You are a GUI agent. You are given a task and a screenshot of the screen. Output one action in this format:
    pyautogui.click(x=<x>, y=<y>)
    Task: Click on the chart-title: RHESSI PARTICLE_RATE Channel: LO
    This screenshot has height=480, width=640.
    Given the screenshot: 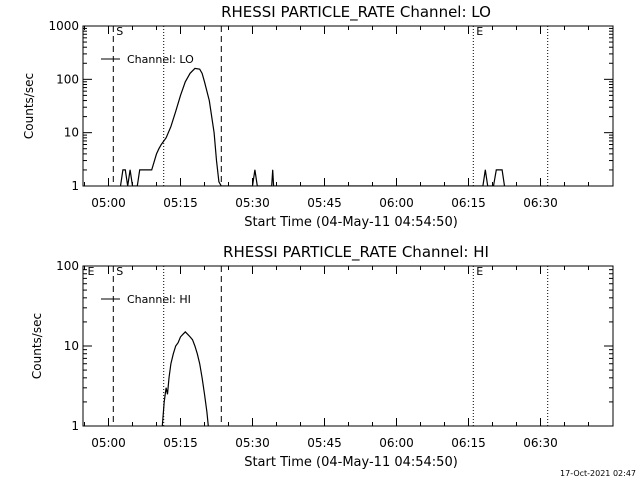 What is the action you would take?
    pyautogui.click(x=356, y=12)
    